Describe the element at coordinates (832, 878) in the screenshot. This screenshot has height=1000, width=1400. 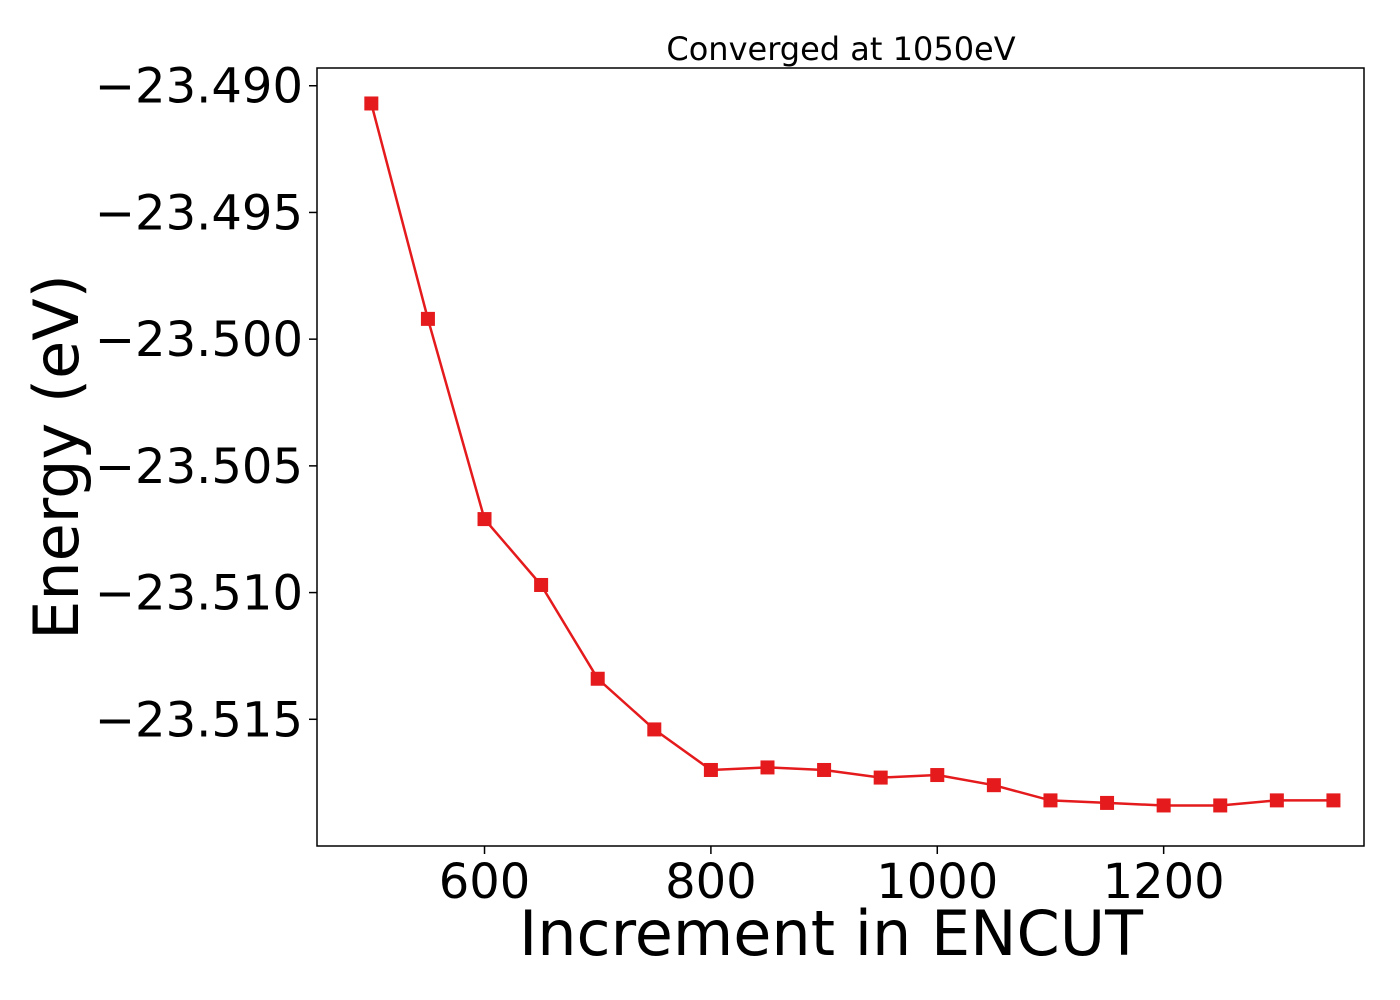
I see `x-axis: 600 800 1000 1200` at that location.